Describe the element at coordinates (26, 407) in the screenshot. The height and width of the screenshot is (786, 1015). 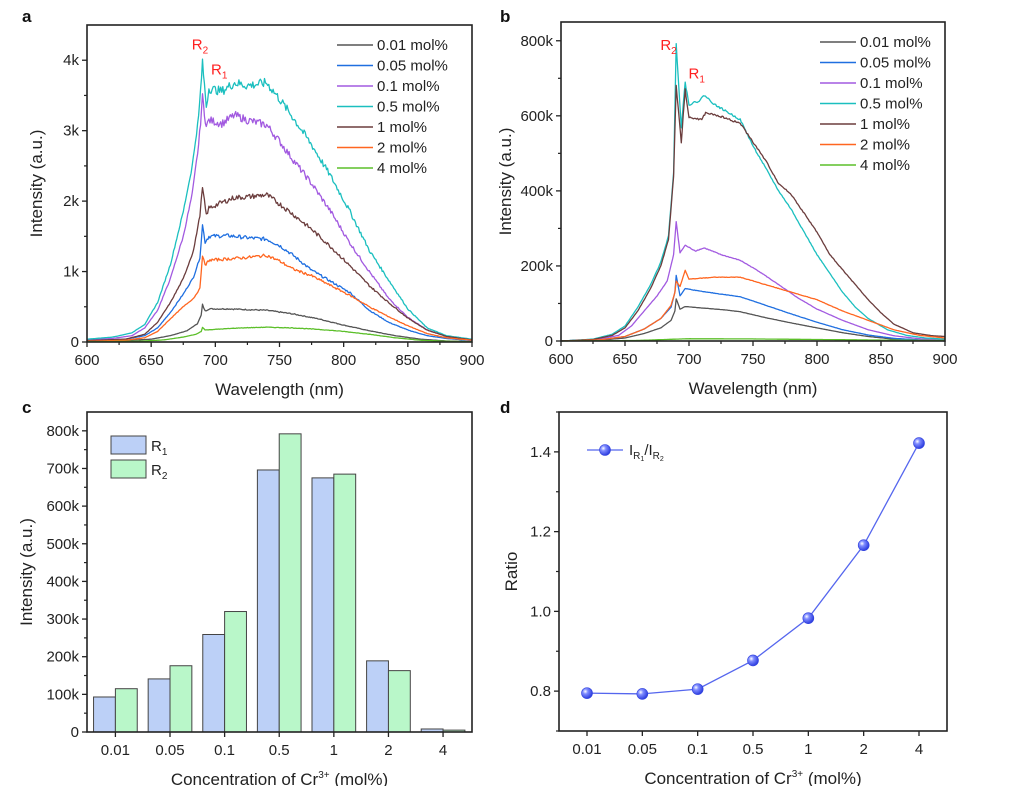
I see `panel-label: c` at that location.